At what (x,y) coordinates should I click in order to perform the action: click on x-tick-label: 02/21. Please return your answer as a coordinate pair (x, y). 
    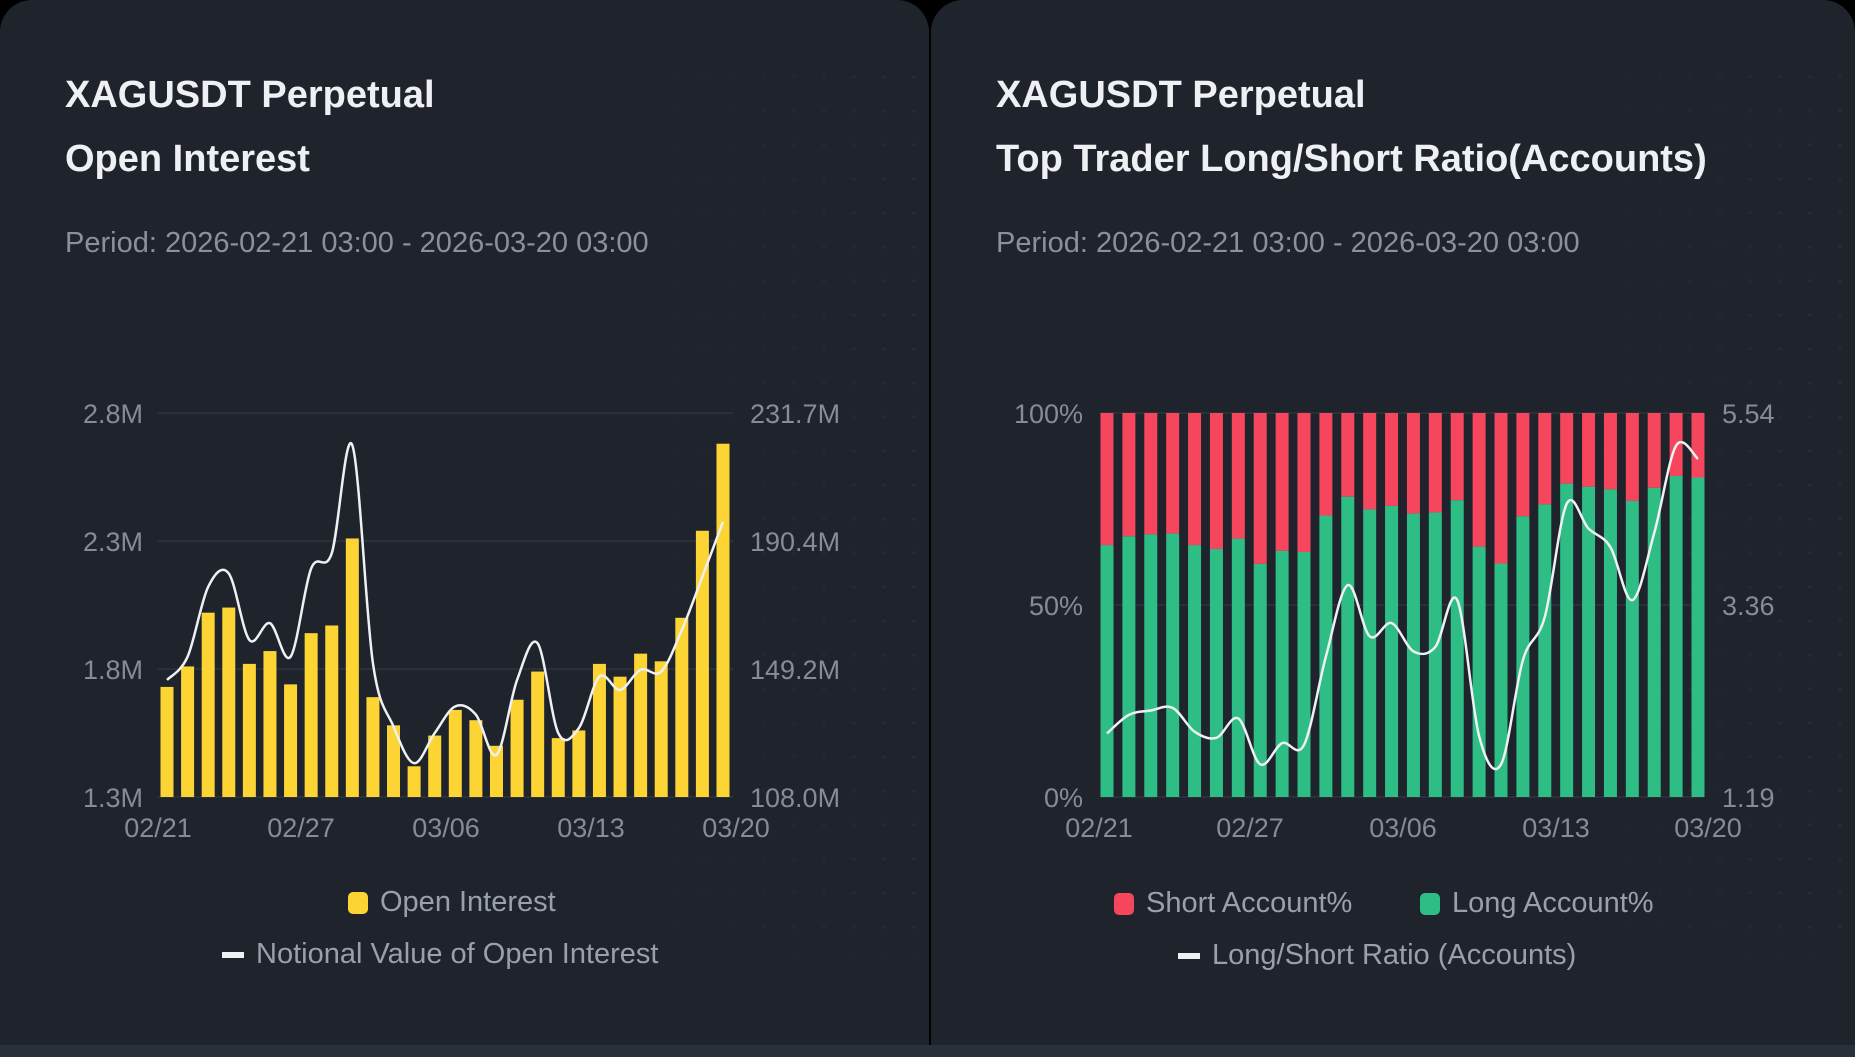
    Looking at the image, I should click on (158, 828).